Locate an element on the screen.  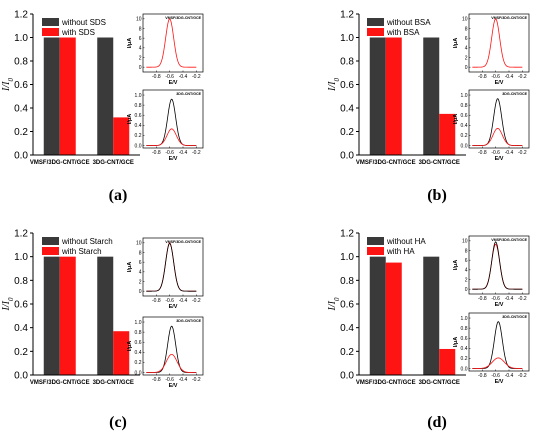
legend-label: with HA is located at coordinates (400, 251).